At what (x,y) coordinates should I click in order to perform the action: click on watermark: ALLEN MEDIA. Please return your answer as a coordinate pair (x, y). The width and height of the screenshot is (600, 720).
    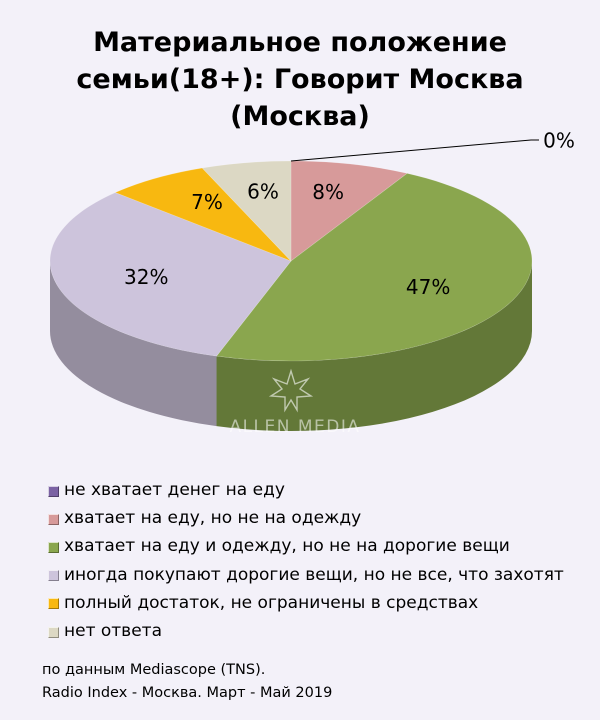
    Looking at the image, I should click on (294, 402).